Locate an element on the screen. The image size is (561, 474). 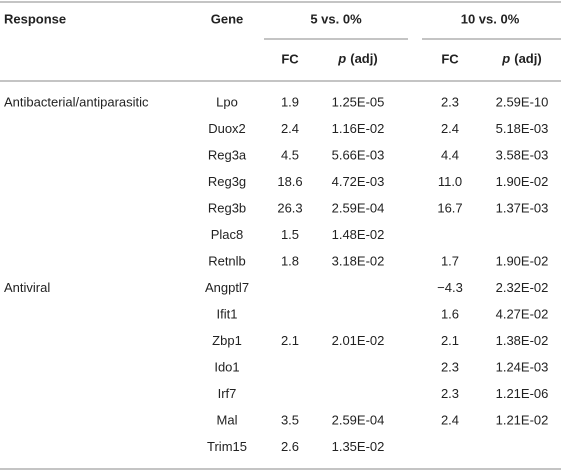
header-cell: Response is located at coordinates (35, 18).